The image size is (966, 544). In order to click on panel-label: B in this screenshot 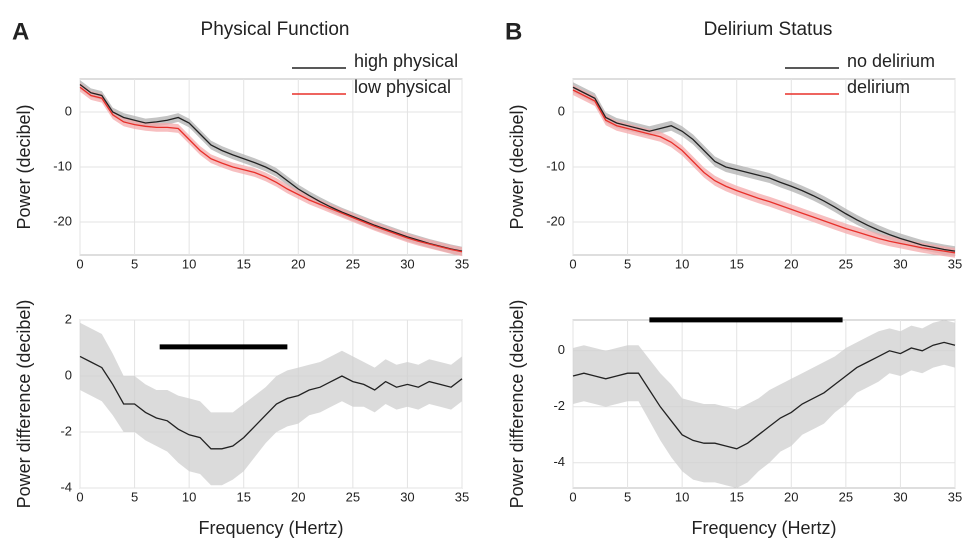, I will do `click(513, 31)`.